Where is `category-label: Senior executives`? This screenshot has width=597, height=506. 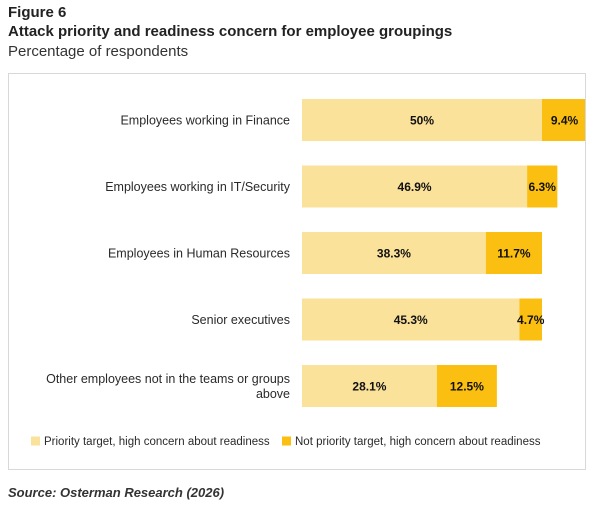
category-label: Senior executives is located at coordinates (240, 320).